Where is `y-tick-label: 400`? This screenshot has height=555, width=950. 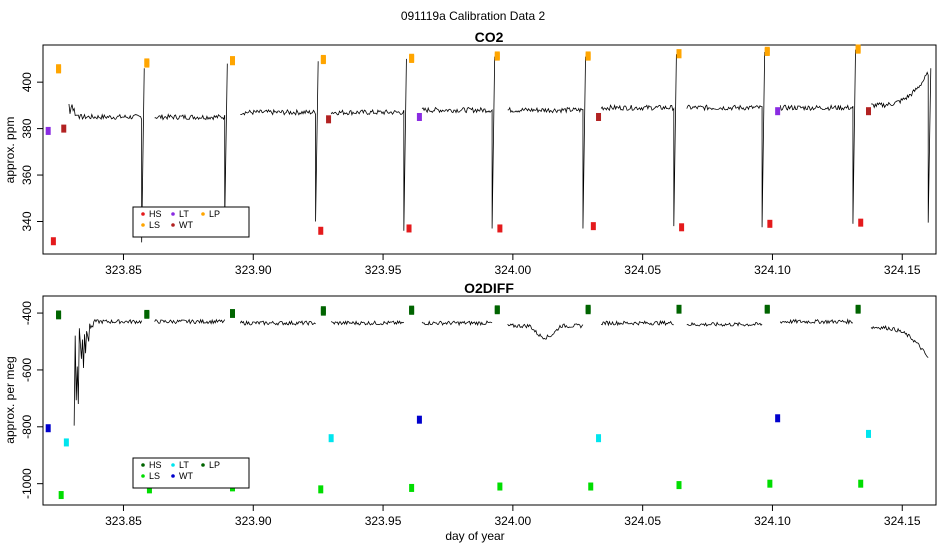 y-tick-label: 400 is located at coordinates (27, 82).